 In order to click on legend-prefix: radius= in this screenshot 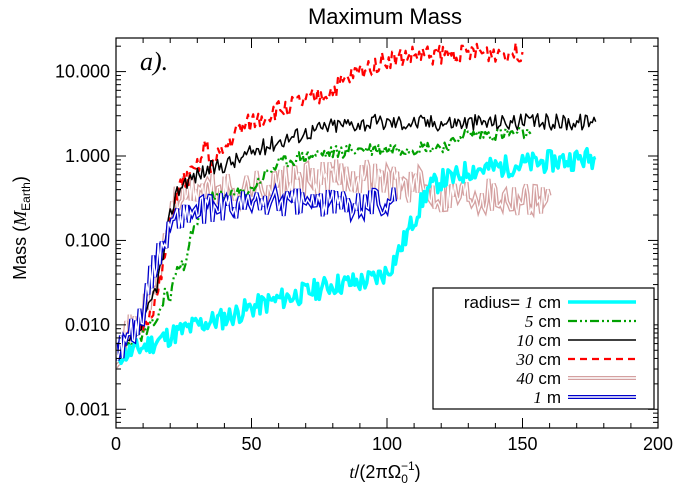, I will do `click(494, 302)`.